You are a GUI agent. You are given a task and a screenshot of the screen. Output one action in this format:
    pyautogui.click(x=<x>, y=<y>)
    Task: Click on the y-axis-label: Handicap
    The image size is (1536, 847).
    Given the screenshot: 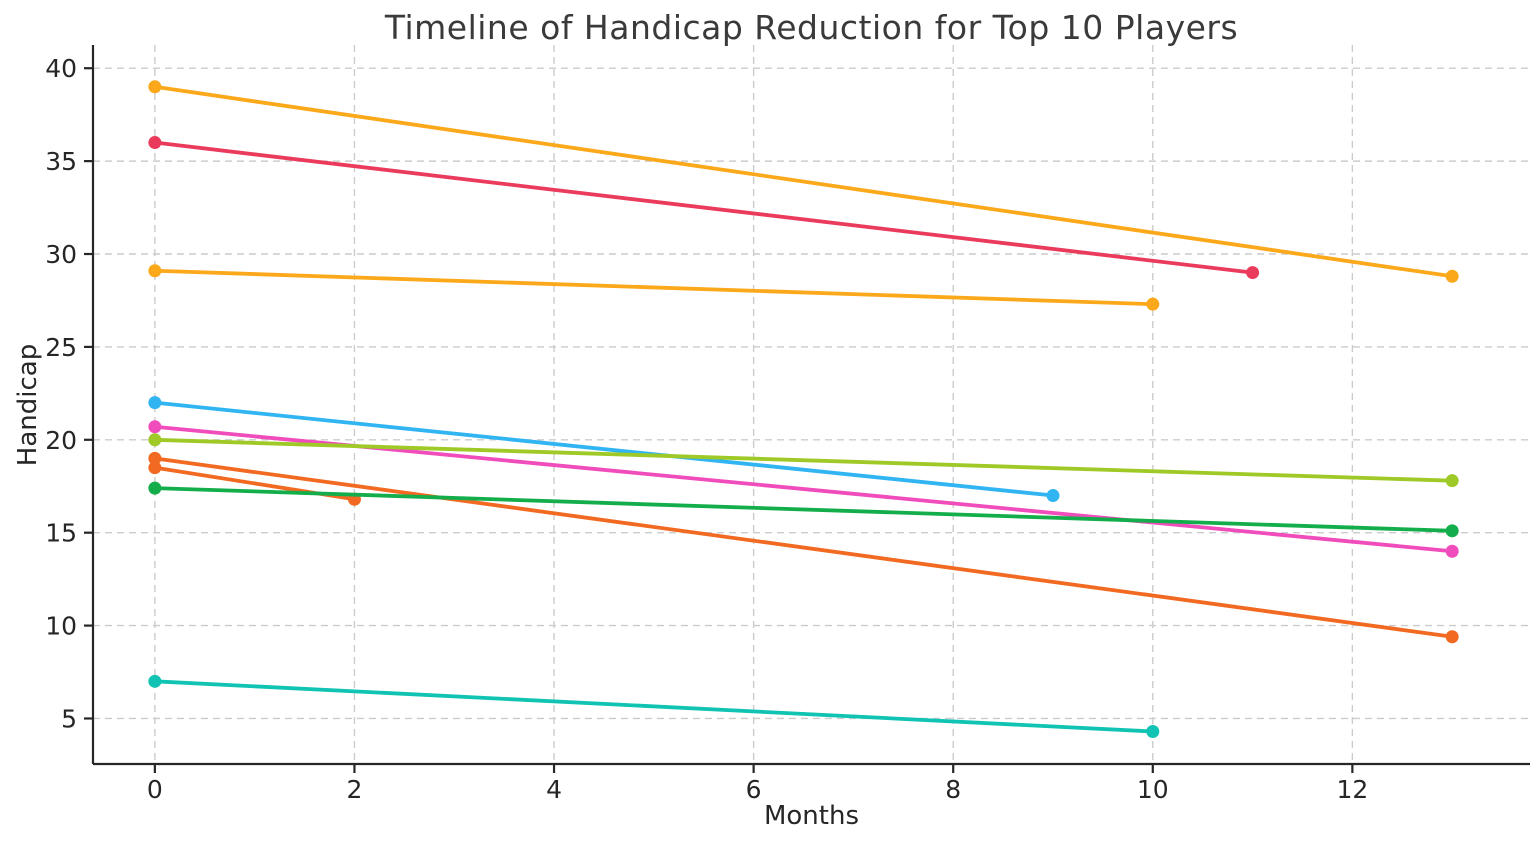 What is the action you would take?
    pyautogui.click(x=28, y=405)
    